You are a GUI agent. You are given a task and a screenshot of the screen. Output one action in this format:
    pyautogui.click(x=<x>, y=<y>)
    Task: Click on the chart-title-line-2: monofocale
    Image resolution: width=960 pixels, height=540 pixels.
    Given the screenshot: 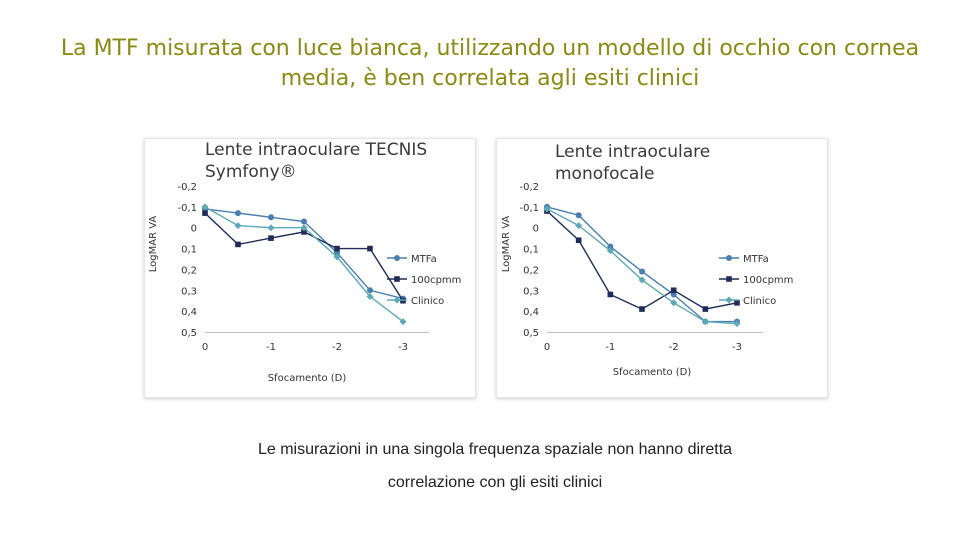 What is the action you would take?
    pyautogui.click(x=605, y=174)
    